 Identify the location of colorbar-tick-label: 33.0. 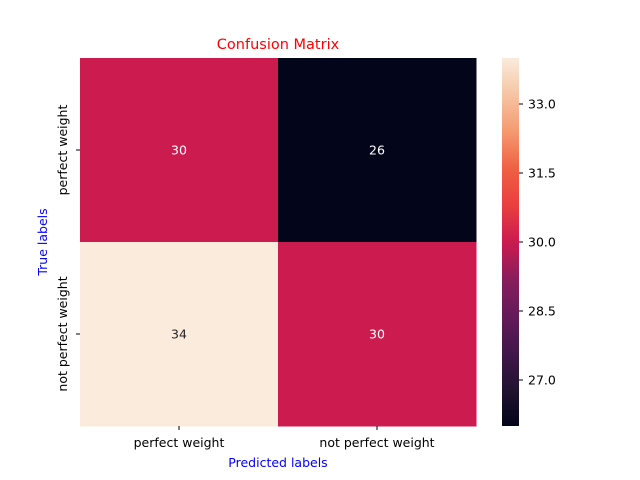
(542, 104).